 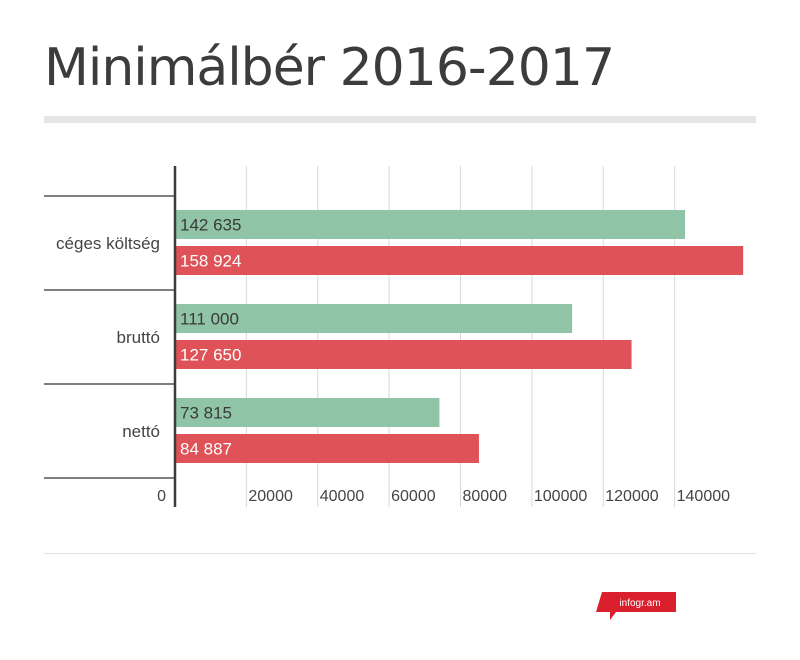 What do you see at coordinates (138, 337) in the screenshot?
I see `category-label: bruttó` at bounding box center [138, 337].